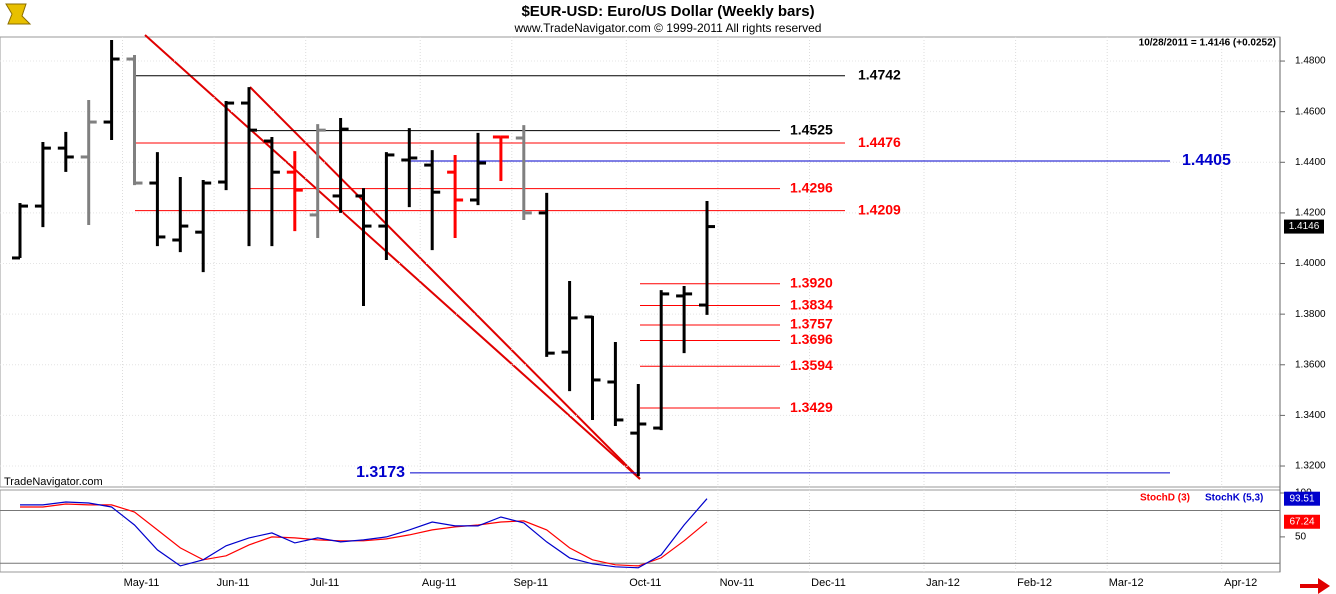 This screenshot has height=594, width=1336. I want to click on x-tick-label: Feb-12, so click(1034, 583).